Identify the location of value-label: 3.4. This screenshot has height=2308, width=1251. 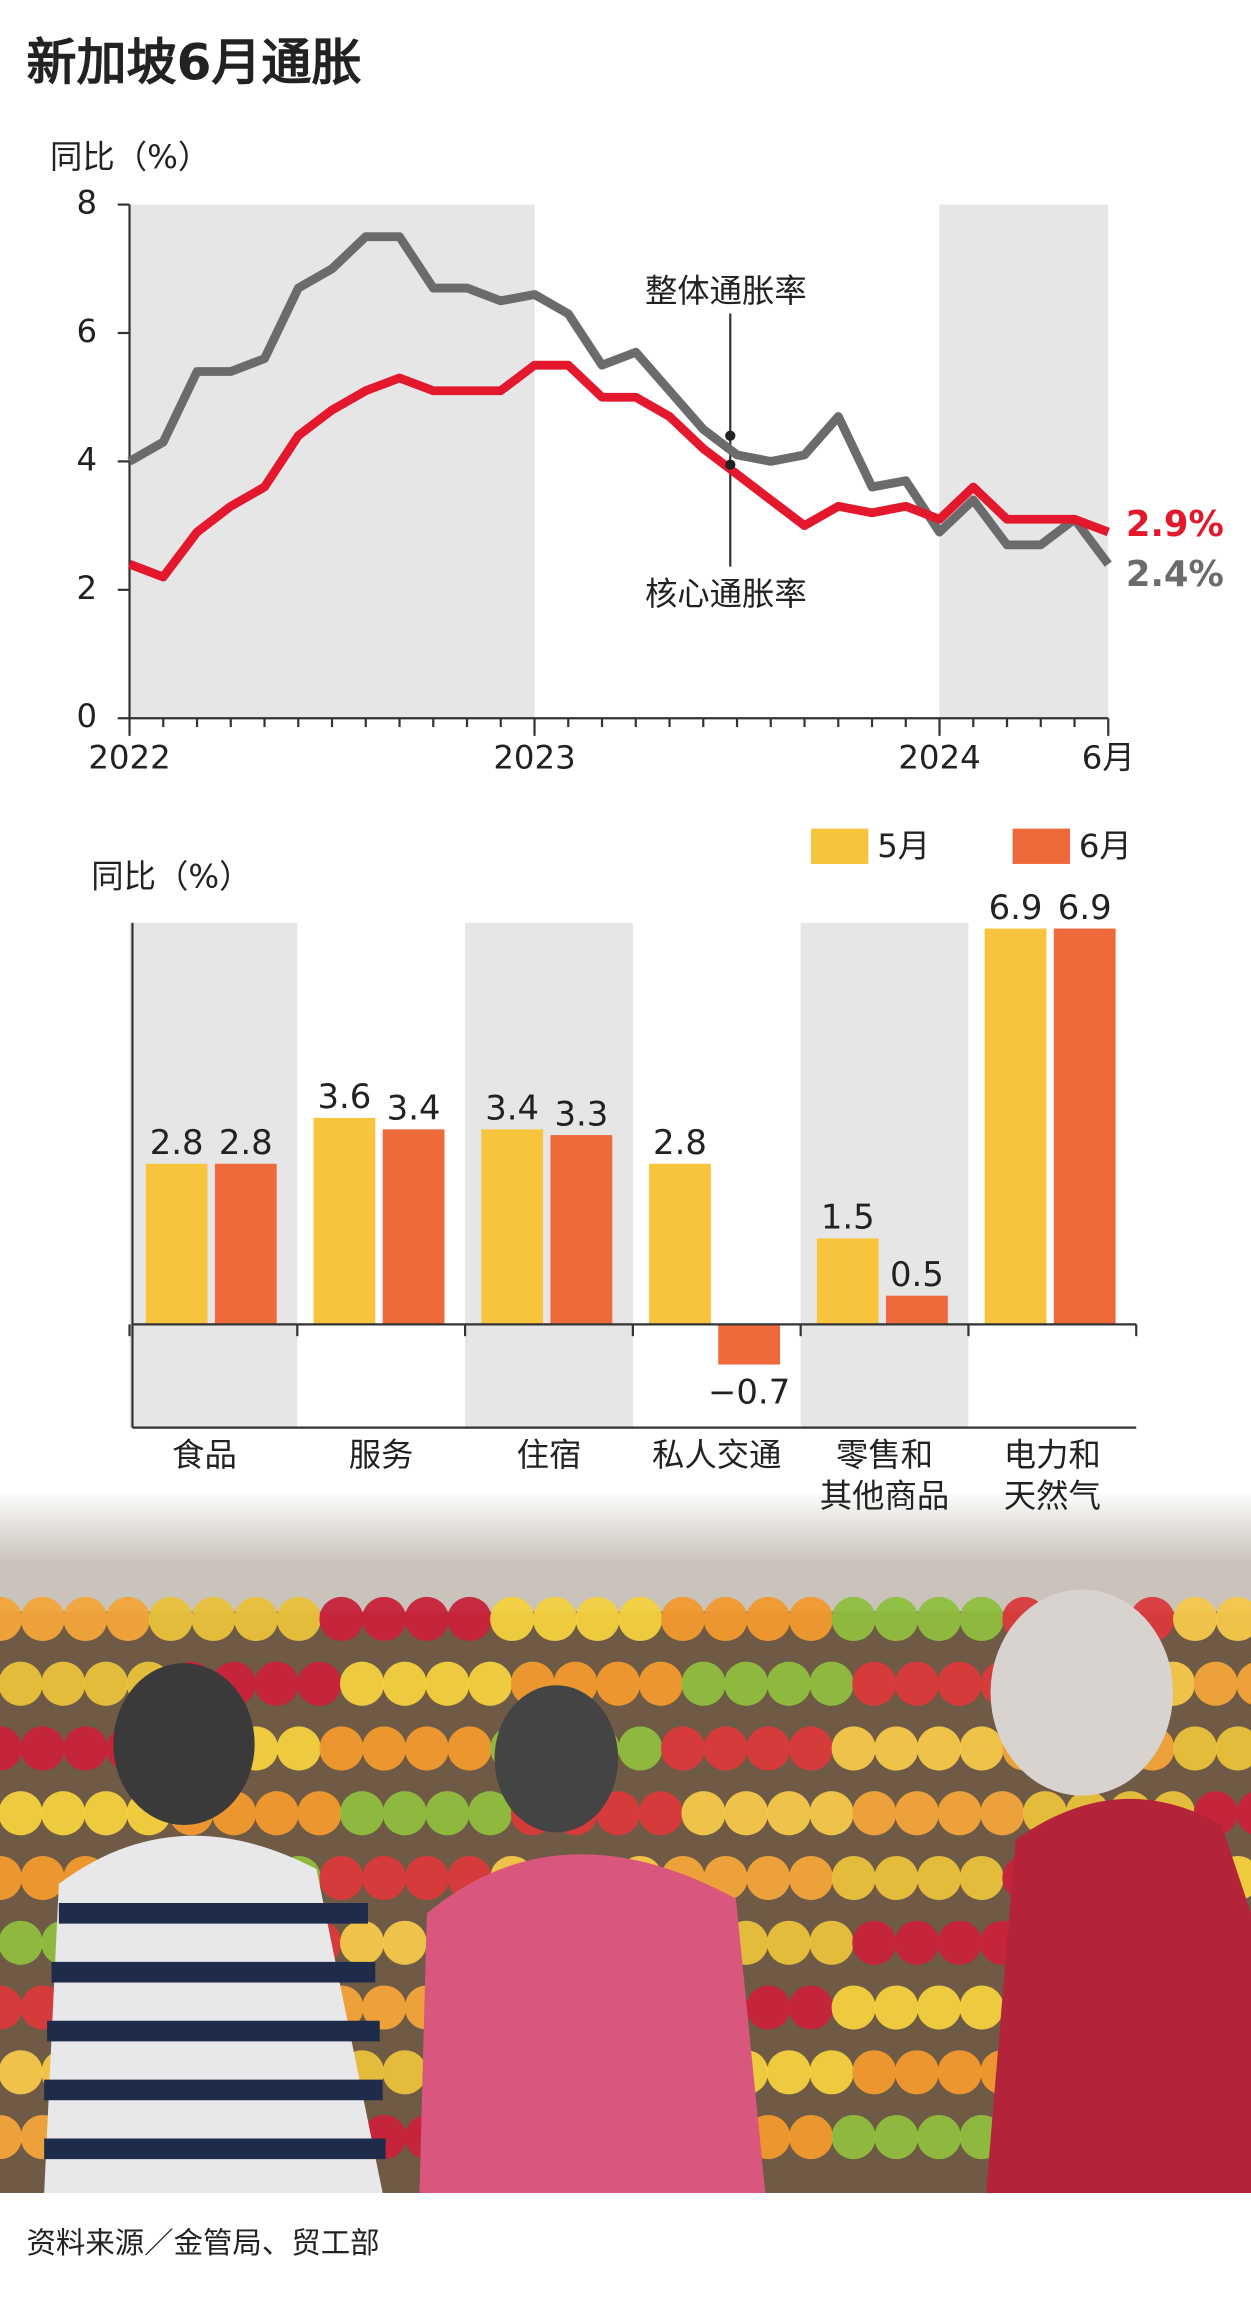
(414, 1108).